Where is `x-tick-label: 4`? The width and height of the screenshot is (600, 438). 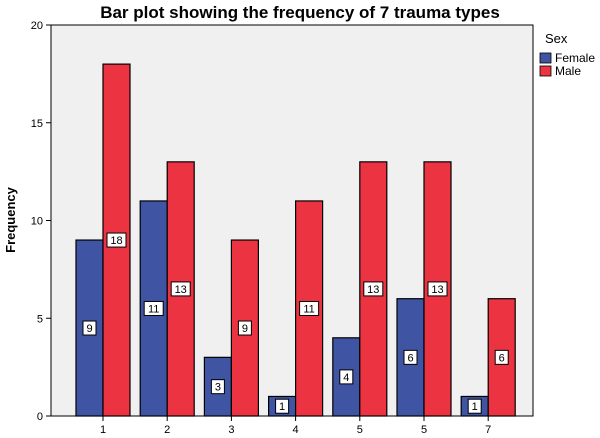
x-tick-label: 4 is located at coordinates (296, 430).